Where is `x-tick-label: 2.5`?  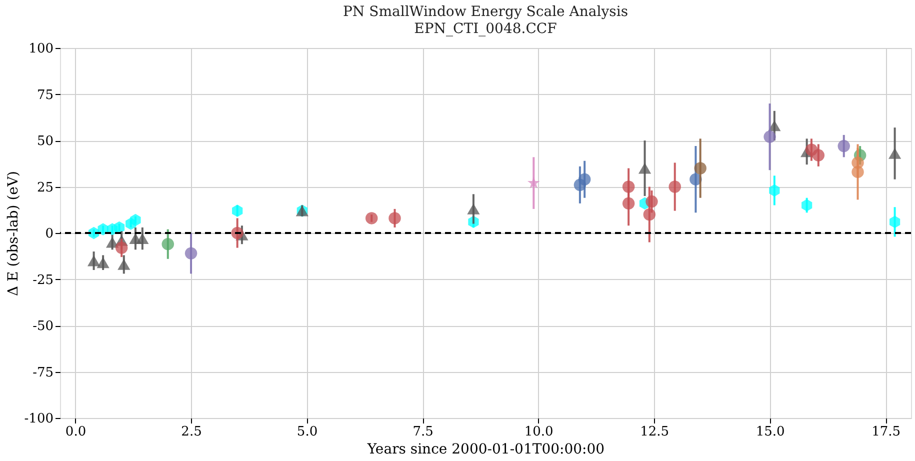
x-tick-label: 2.5 is located at coordinates (191, 432).